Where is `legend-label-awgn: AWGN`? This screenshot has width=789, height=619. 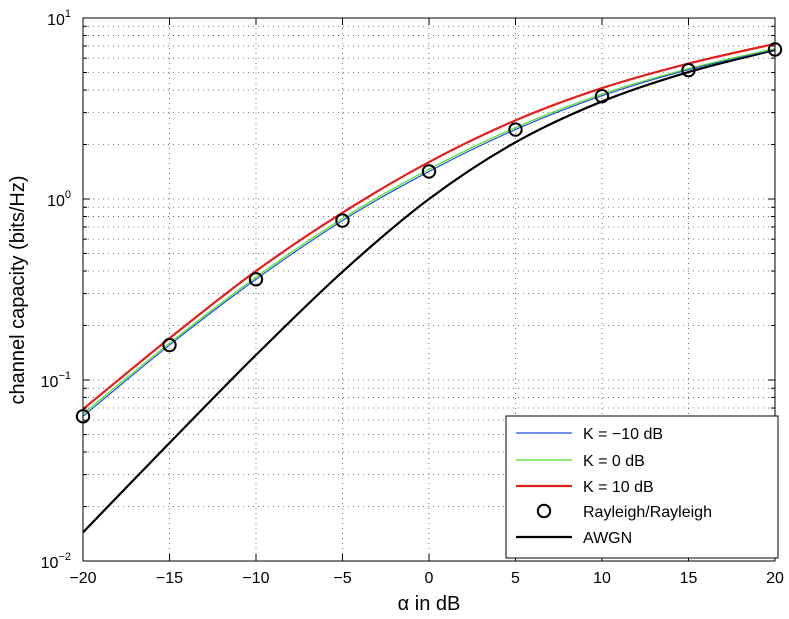 legend-label-awgn: AWGN is located at coordinates (607, 538).